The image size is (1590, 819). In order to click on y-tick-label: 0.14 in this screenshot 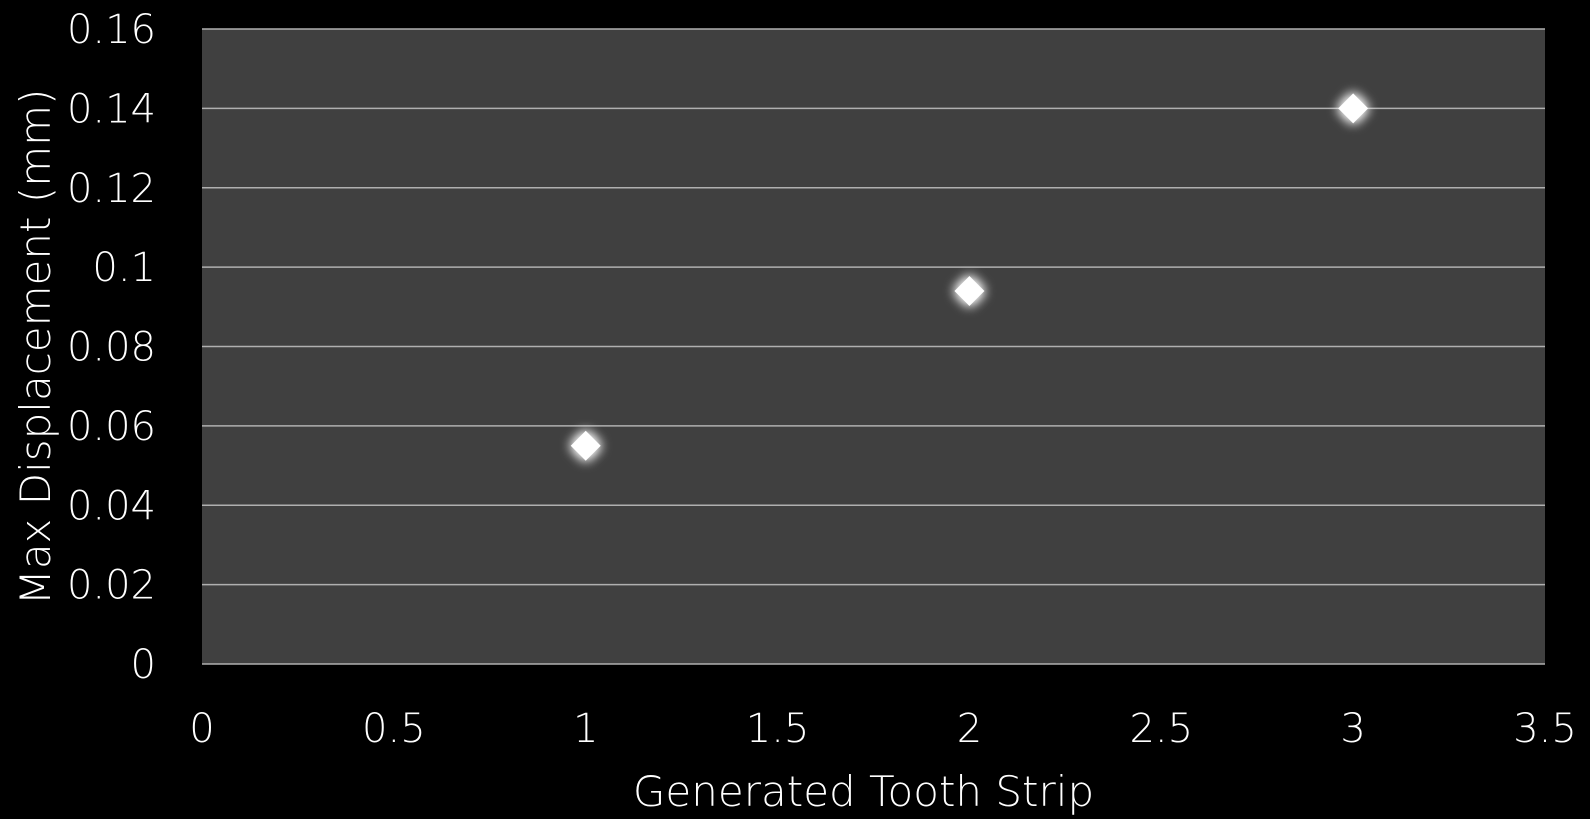, I will do `click(111, 109)`.